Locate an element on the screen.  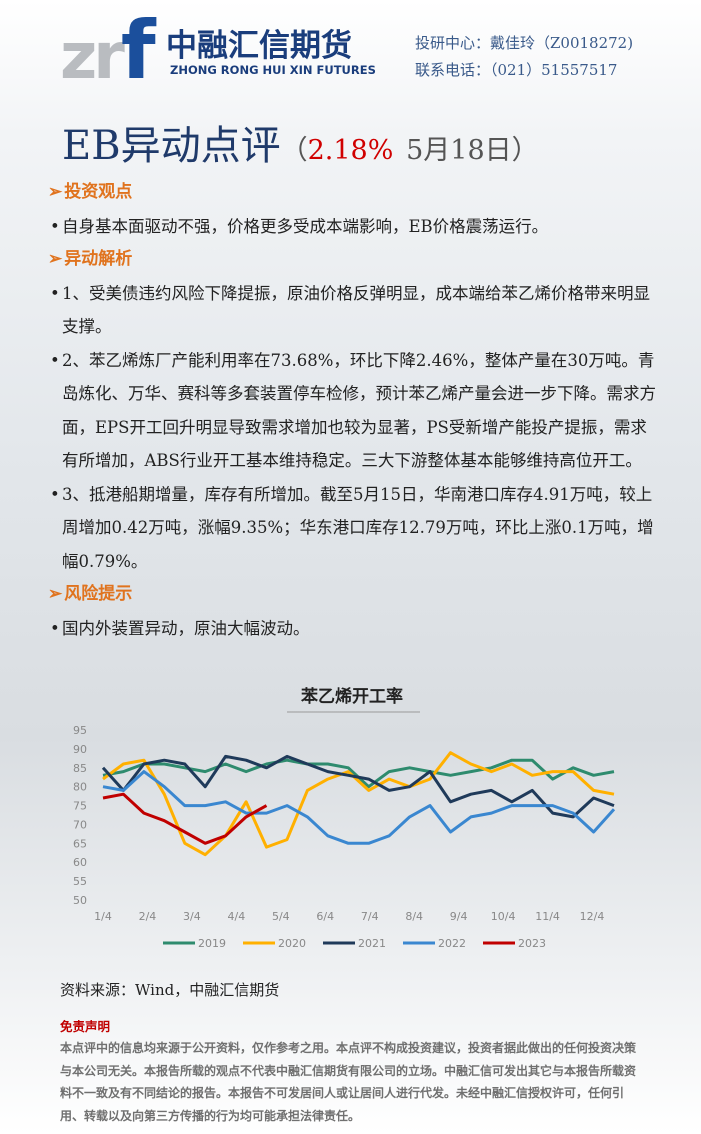
disclaimer-title: 免责声明 is located at coordinates (85, 1026).